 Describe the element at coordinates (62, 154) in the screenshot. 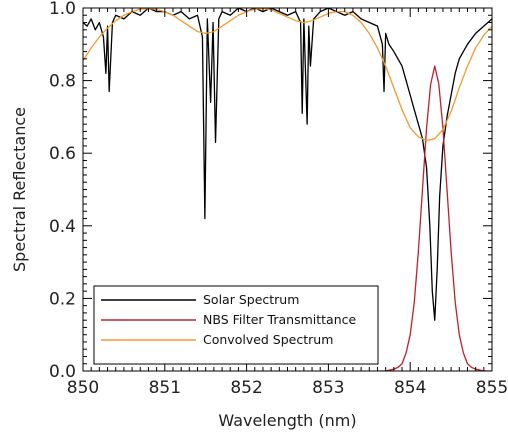

I see `y-tick-label: 0.6` at that location.